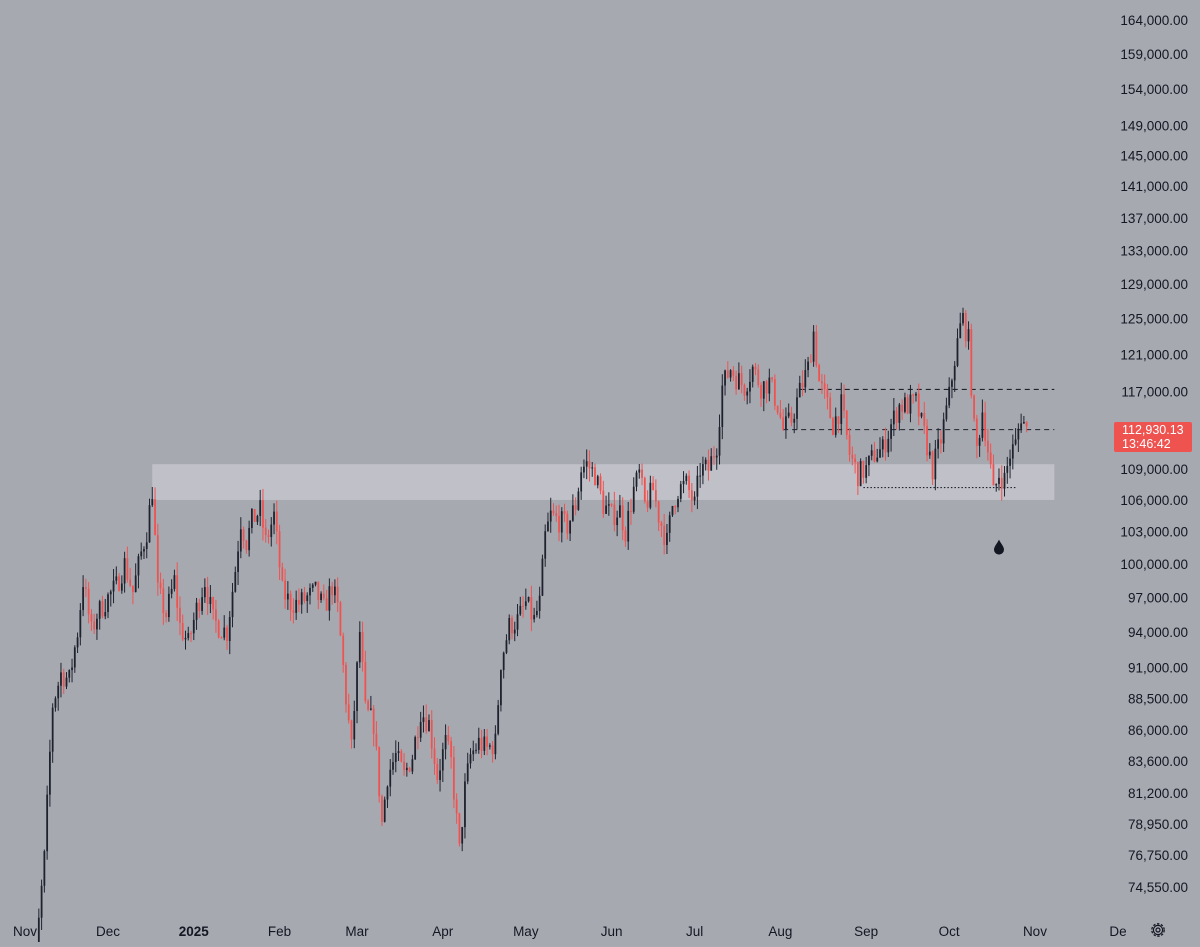 This screenshot has height=947, width=1200. Describe the element at coordinates (1158, 887) in the screenshot. I see `y-tick-label: 74,550.00` at that location.